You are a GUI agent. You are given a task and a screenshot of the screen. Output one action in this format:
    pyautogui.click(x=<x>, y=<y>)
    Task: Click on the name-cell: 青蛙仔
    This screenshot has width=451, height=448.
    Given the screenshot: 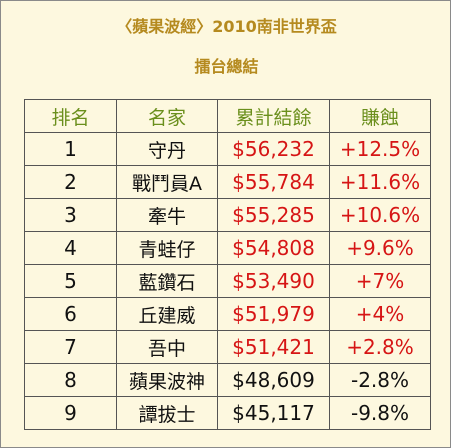 What is the action you would take?
    pyautogui.click(x=167, y=248)
    